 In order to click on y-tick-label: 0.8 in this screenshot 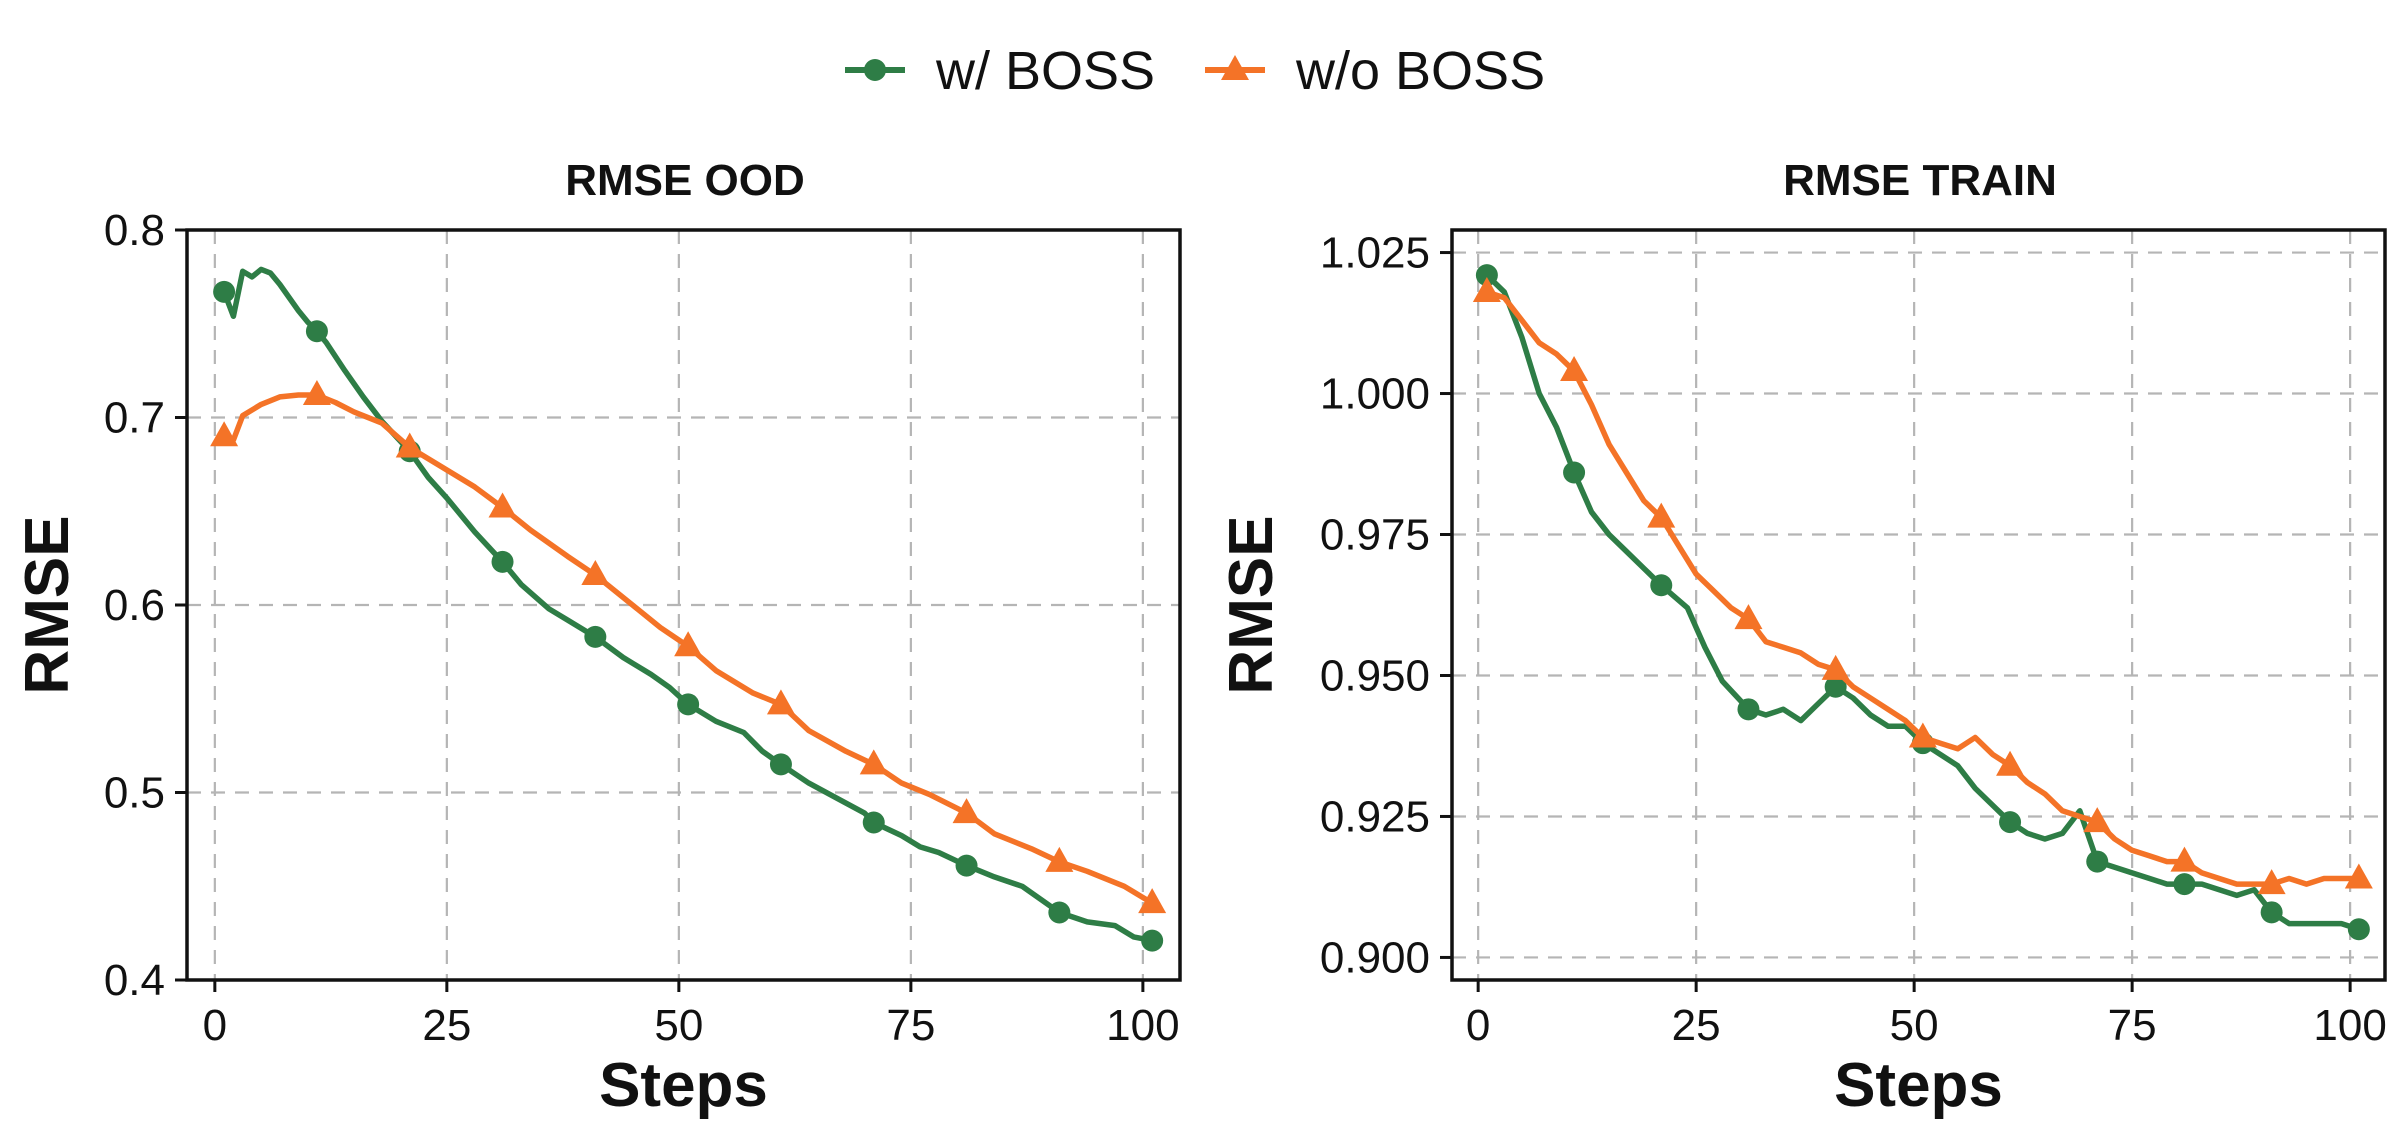, I will do `click(134, 230)`.